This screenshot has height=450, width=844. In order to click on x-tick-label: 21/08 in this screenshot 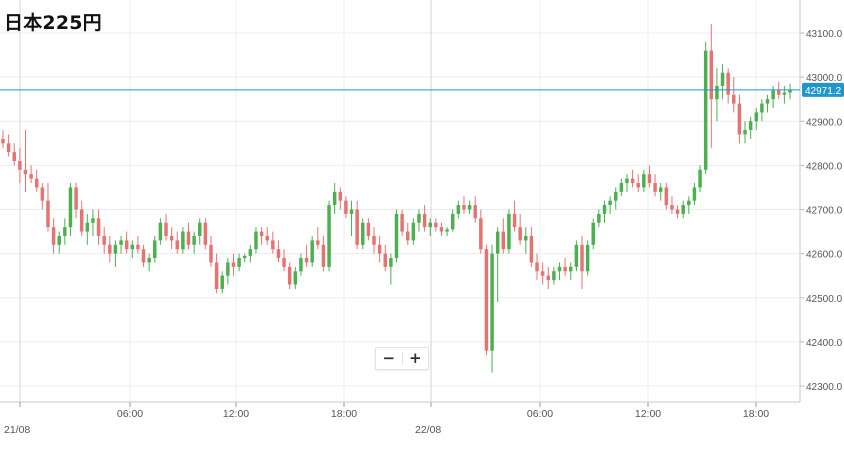, I will do `click(17, 430)`.